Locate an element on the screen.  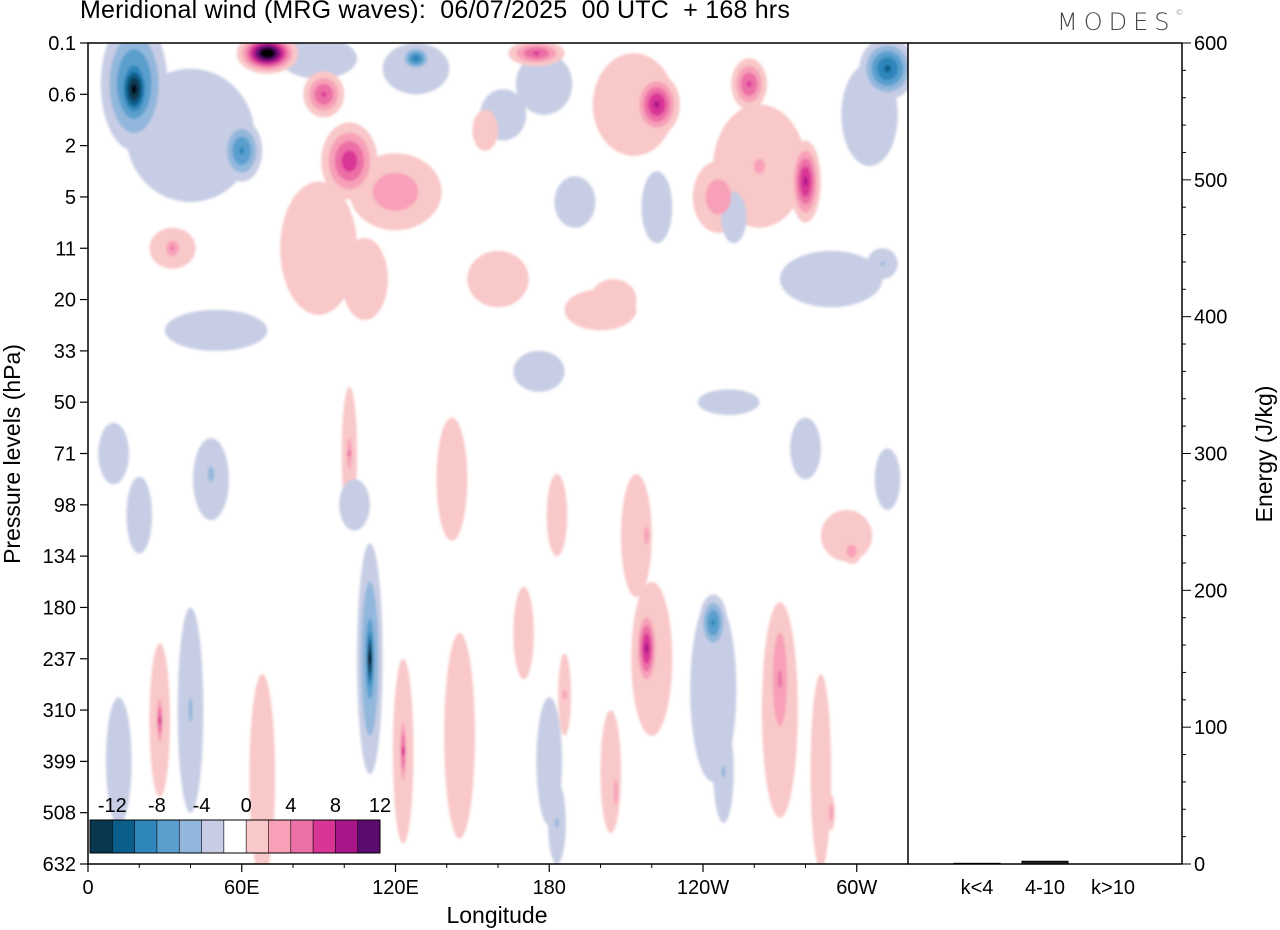
x-axis-label: Longitude is located at coordinates (496, 915).